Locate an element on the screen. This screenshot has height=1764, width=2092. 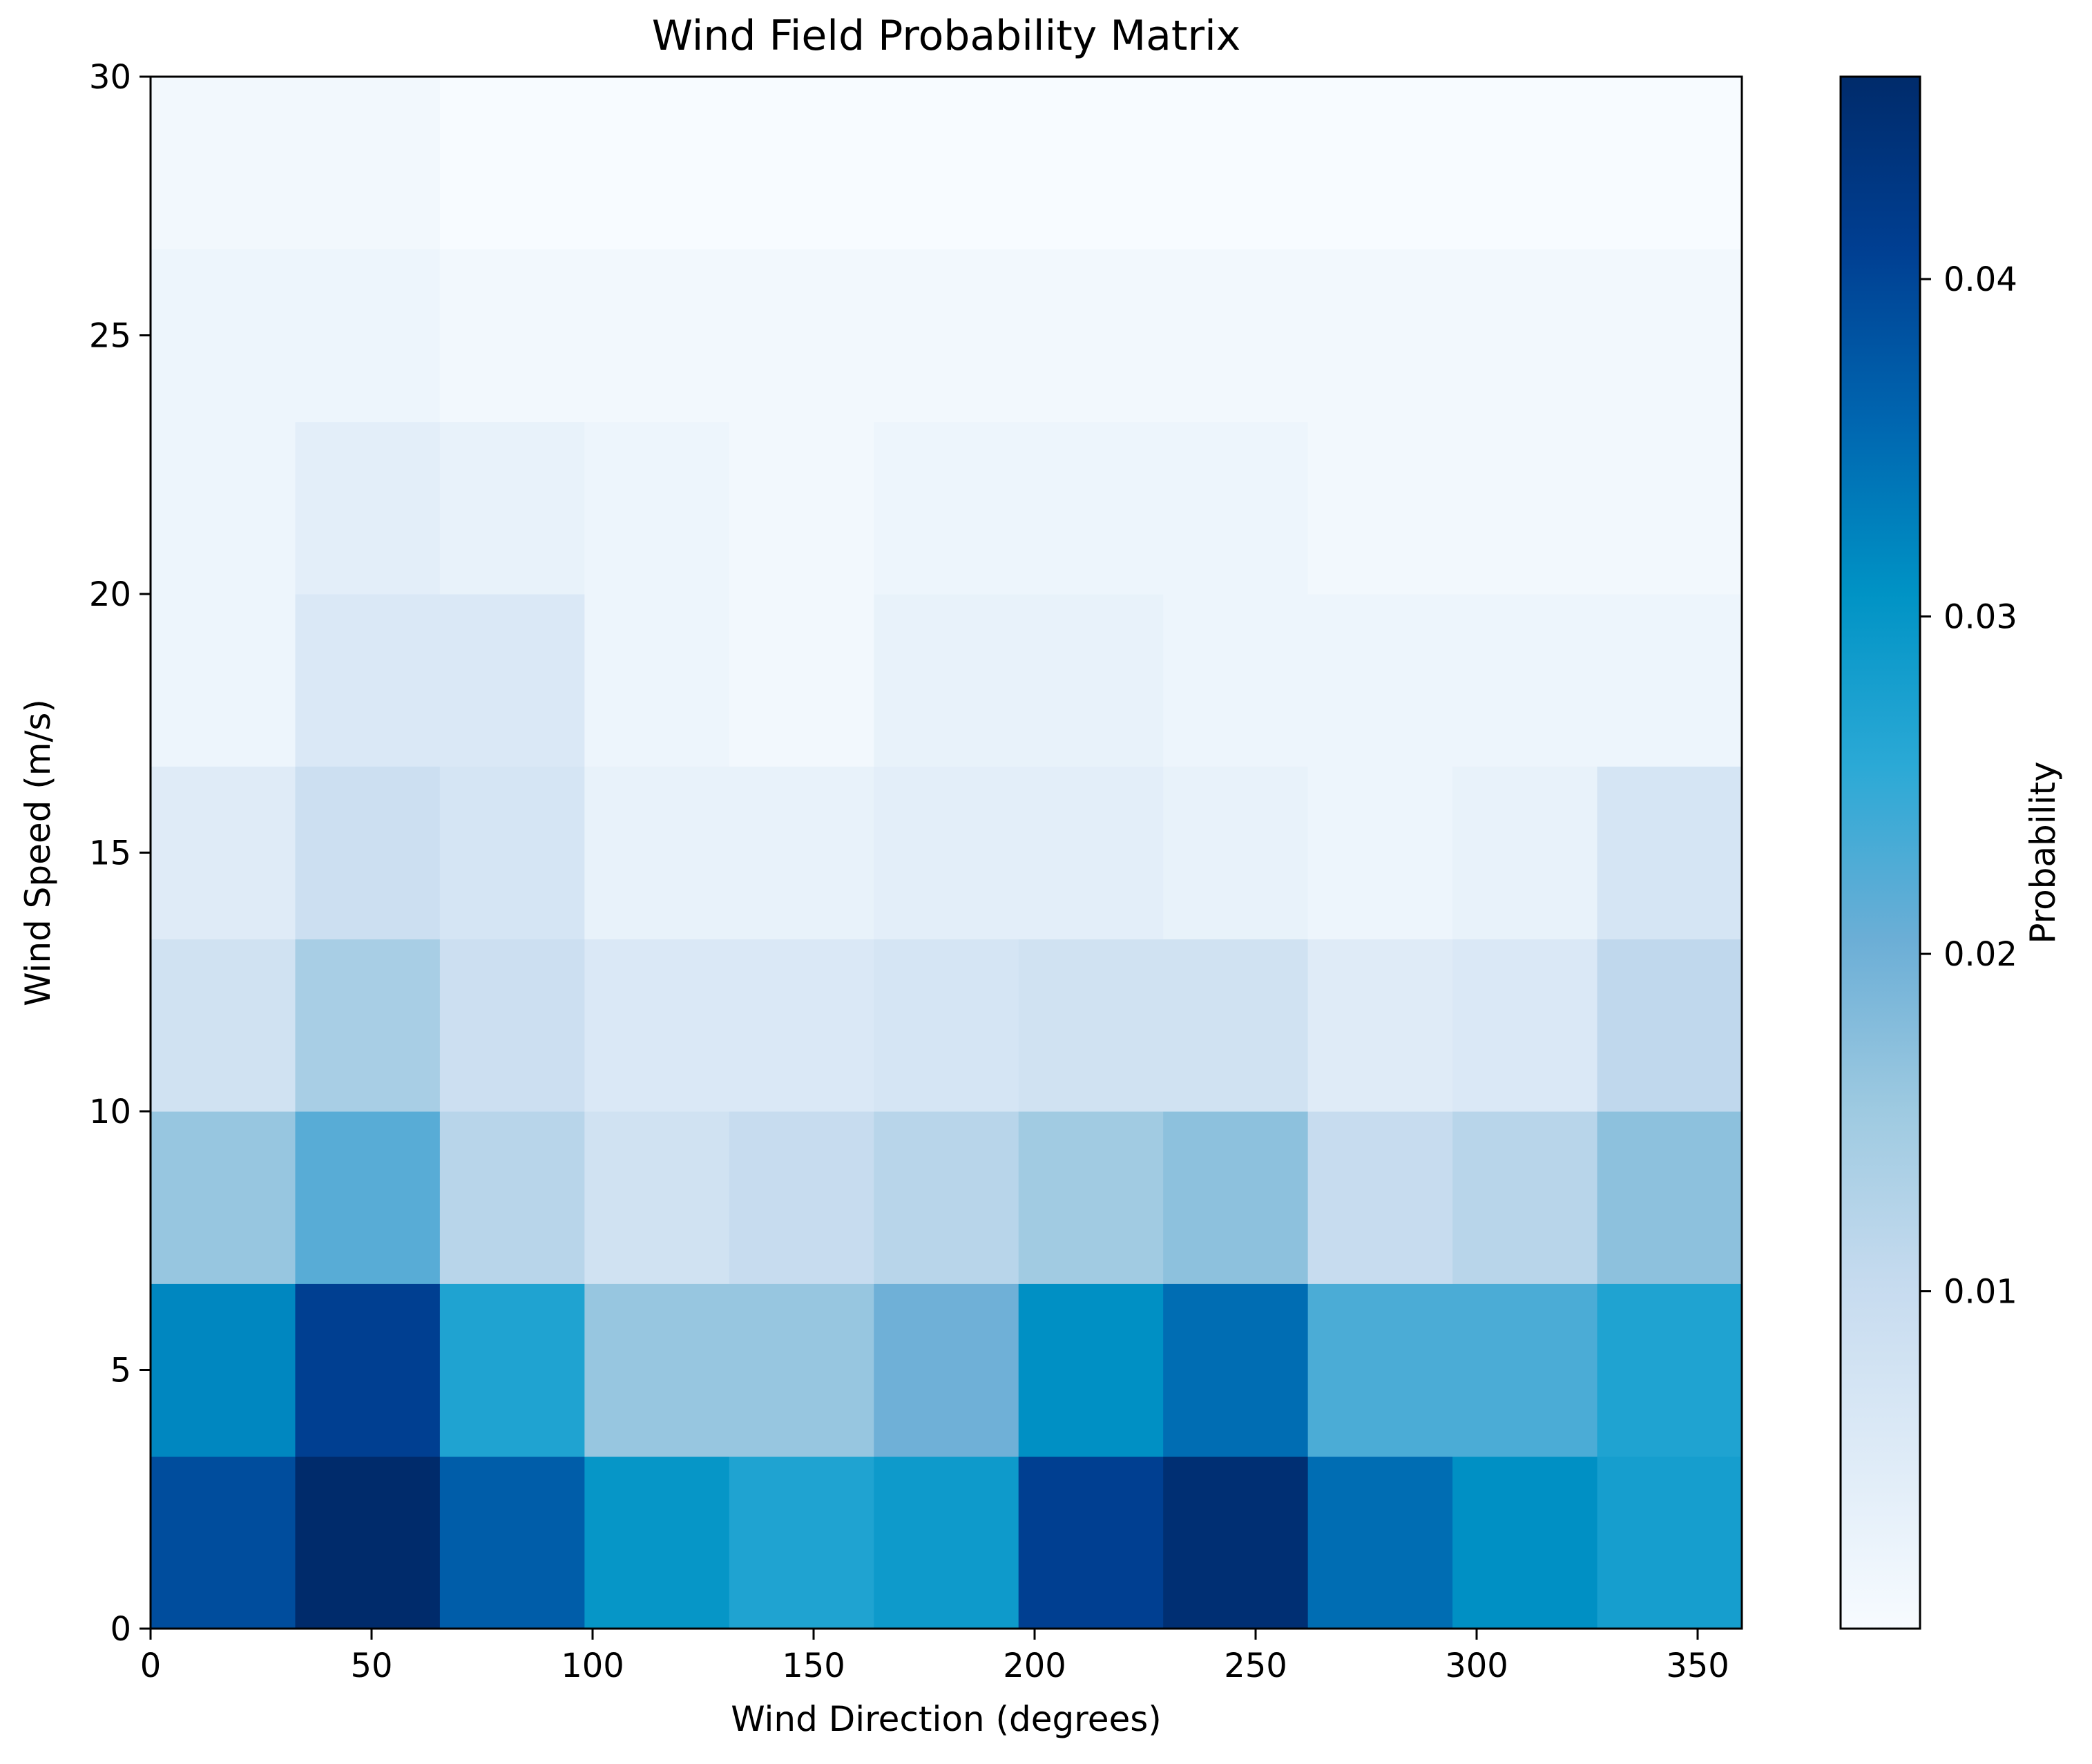
x-tick-label: 200 is located at coordinates (1034, 1666).